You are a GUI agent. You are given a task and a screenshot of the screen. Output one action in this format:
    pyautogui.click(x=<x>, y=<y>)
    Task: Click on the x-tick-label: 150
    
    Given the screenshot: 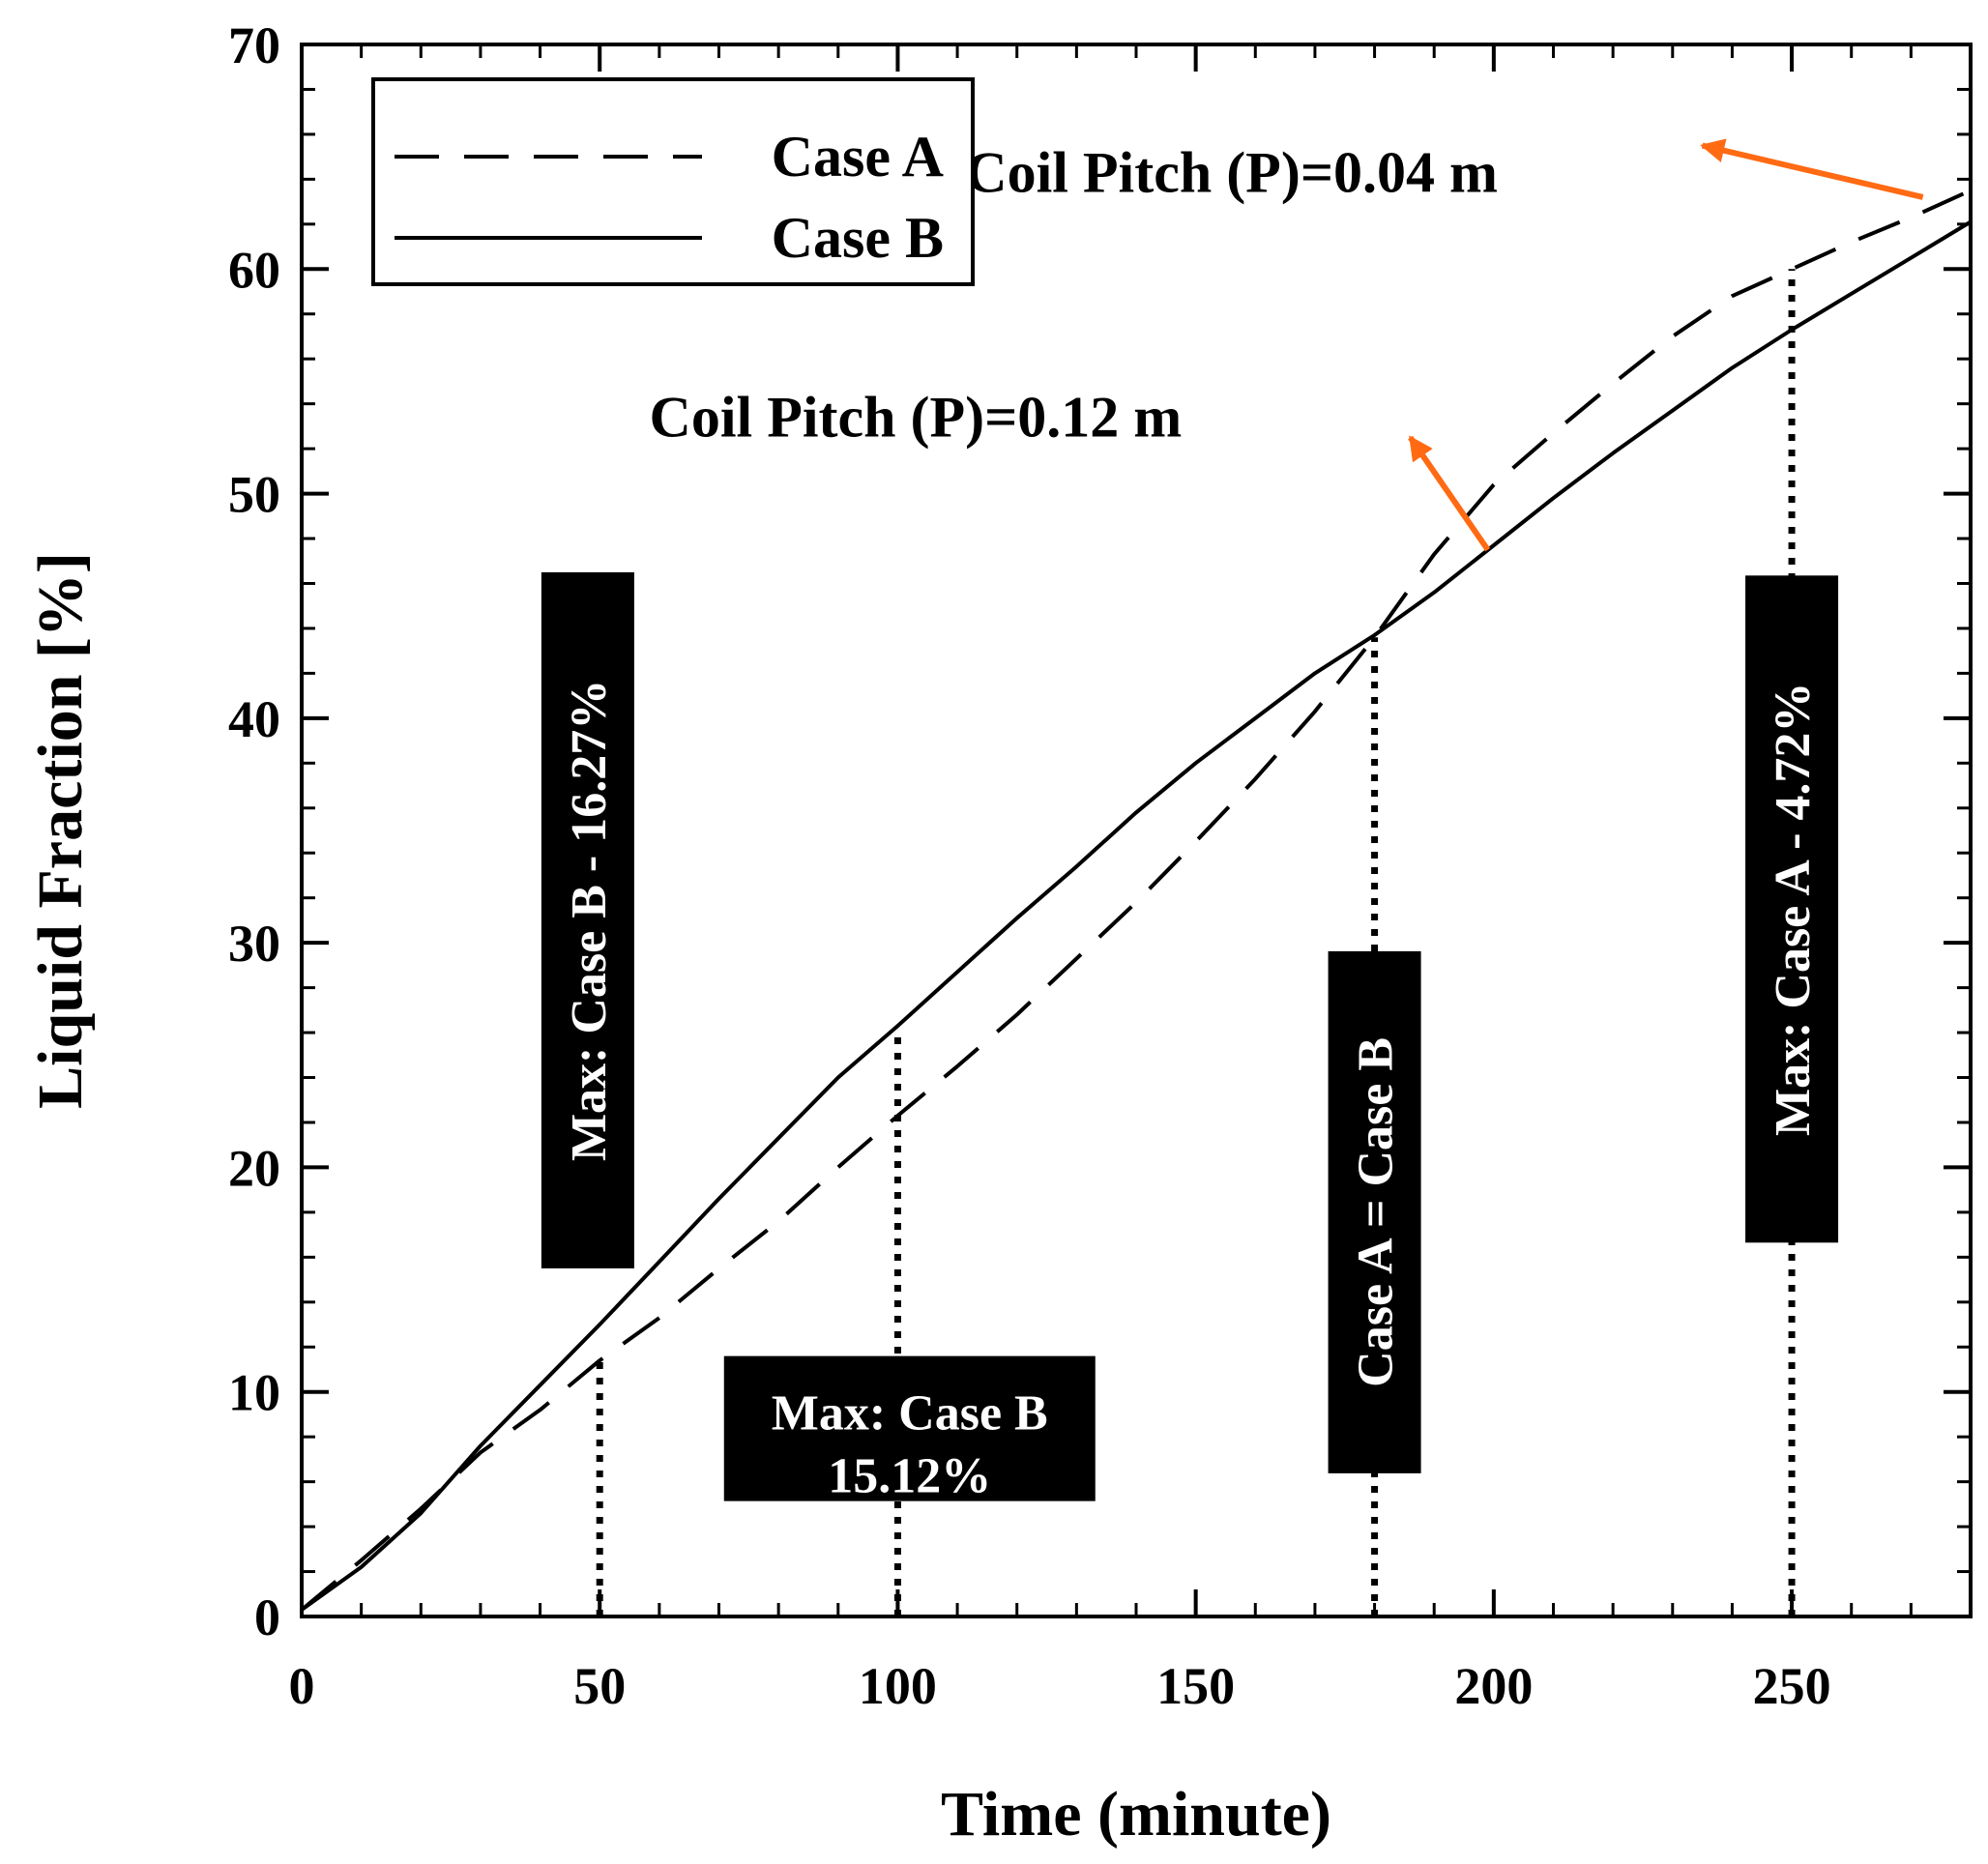 What is the action you would take?
    pyautogui.click(x=1195, y=1686)
    